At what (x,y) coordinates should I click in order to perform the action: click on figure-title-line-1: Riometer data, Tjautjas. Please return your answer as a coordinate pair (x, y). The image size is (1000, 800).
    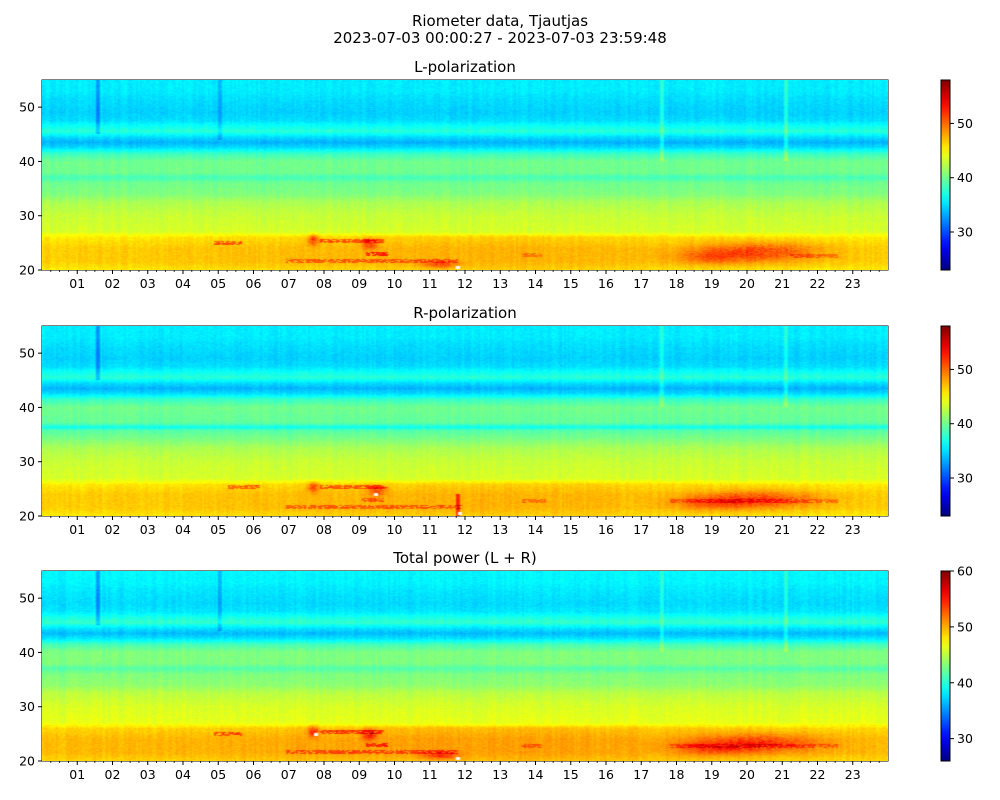
    Looking at the image, I should click on (500, 21).